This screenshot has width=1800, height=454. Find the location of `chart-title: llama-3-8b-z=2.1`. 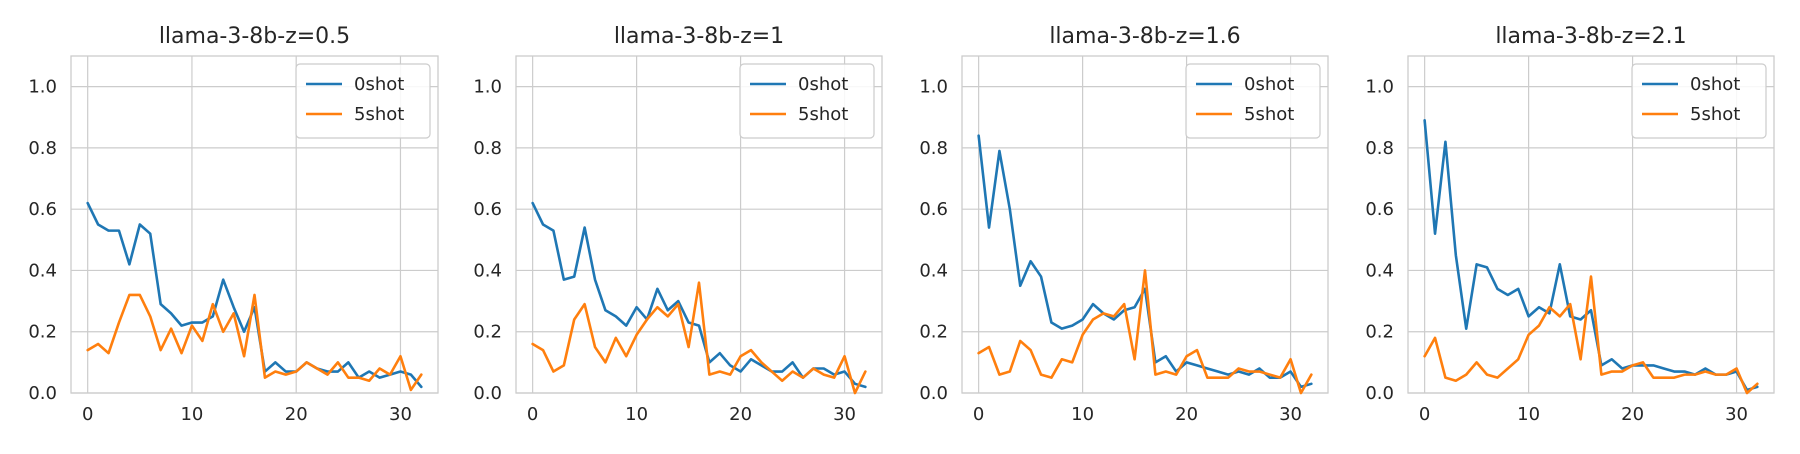

chart-title: llama-3-8b-z=2.1 is located at coordinates (1590, 36).